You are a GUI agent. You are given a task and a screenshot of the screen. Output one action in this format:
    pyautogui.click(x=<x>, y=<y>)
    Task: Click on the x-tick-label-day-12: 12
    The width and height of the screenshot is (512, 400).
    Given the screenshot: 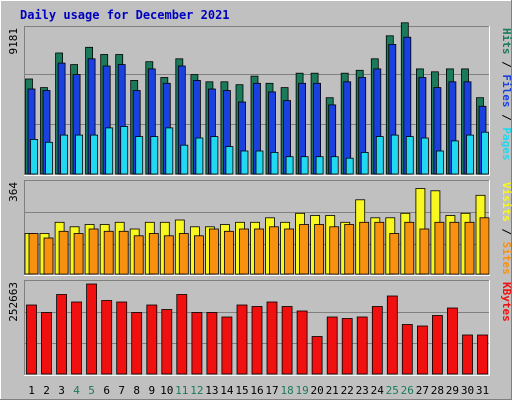 What is the action you would take?
    pyautogui.click(x=196, y=390)
    